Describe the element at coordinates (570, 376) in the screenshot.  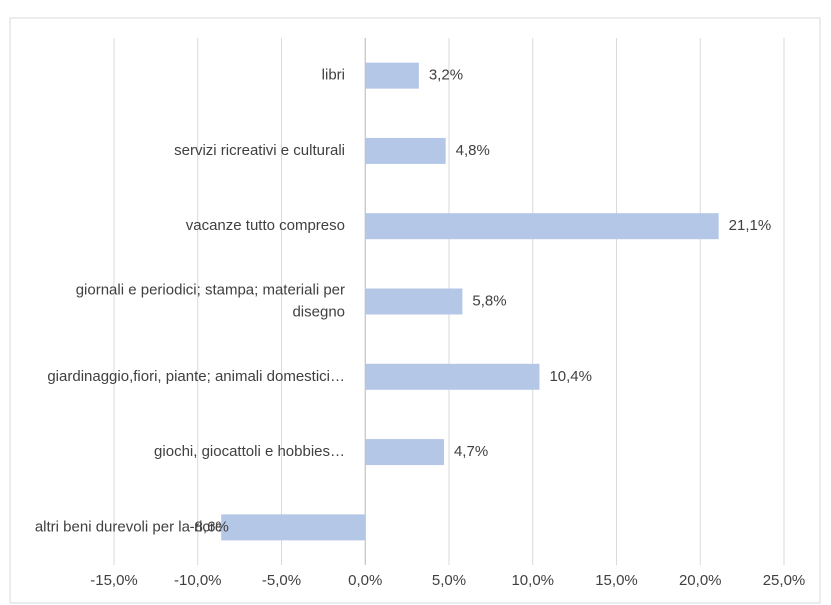
I see `data-label: 10,4%` at that location.